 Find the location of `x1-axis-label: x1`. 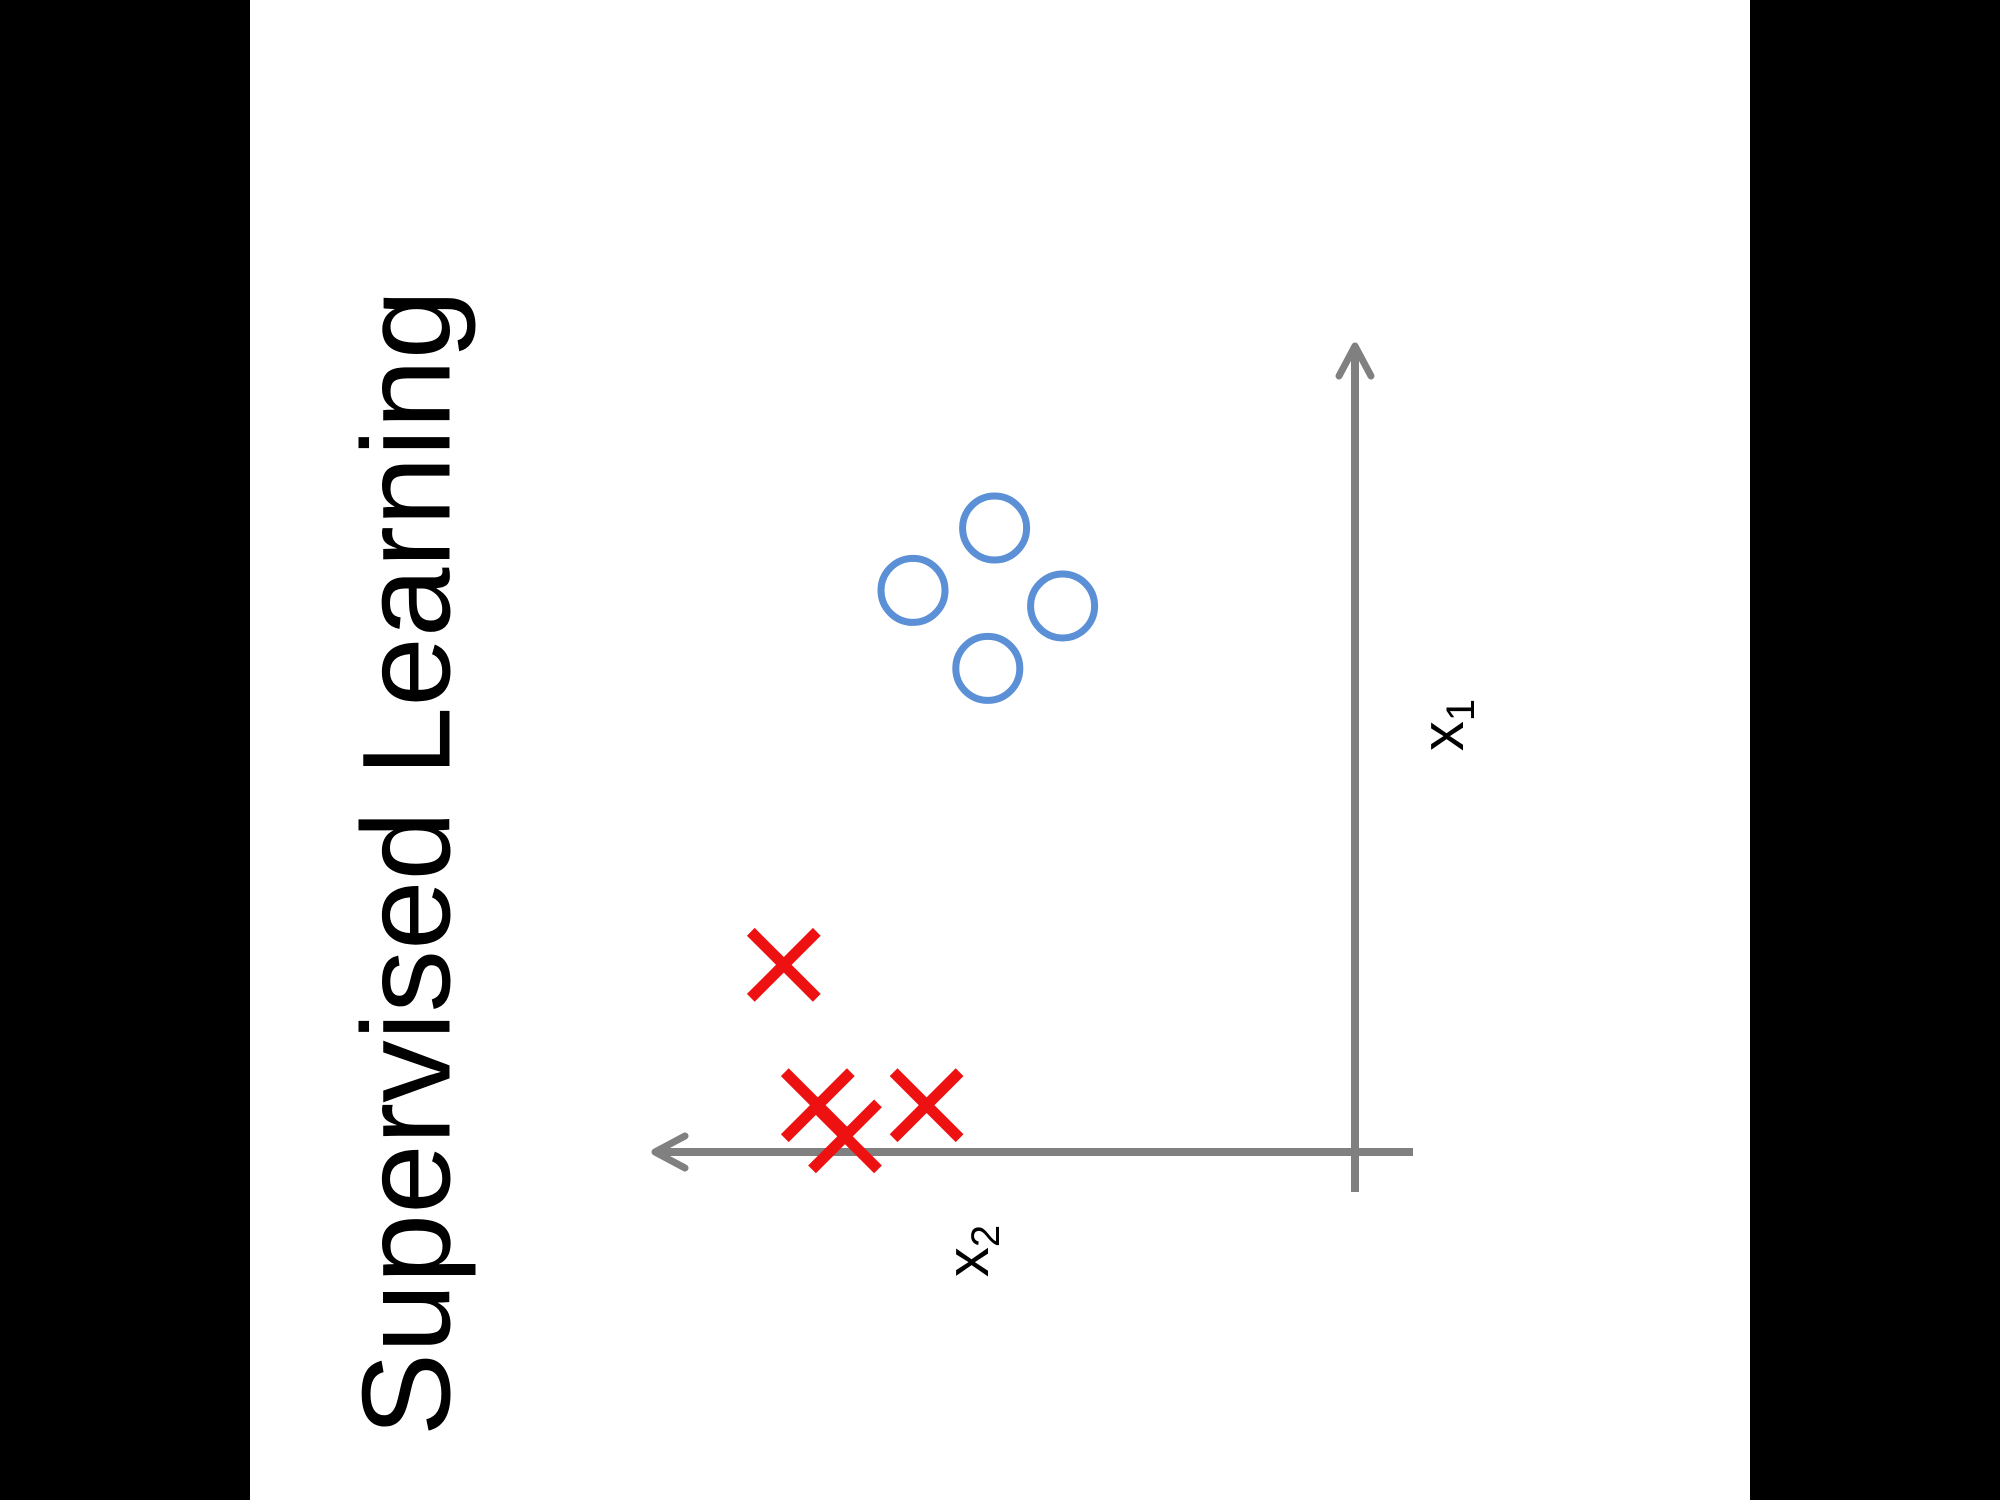

x1-axis-label: x1 is located at coordinates (1446, 725).